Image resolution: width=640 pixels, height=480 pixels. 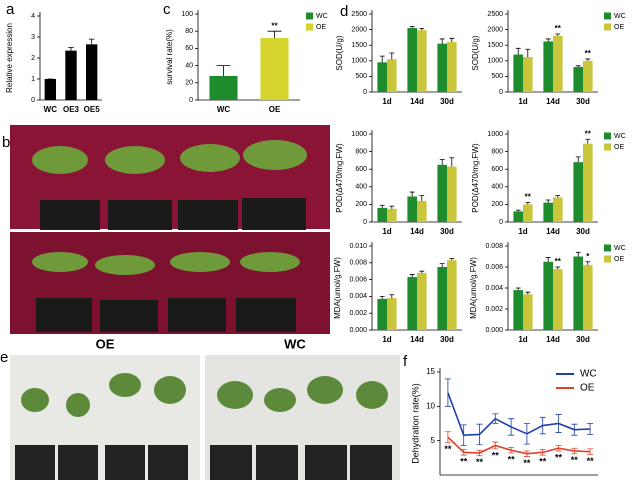 What do you see at coordinates (587, 388) in the screenshot?
I see `legend-label: OE` at bounding box center [587, 388].